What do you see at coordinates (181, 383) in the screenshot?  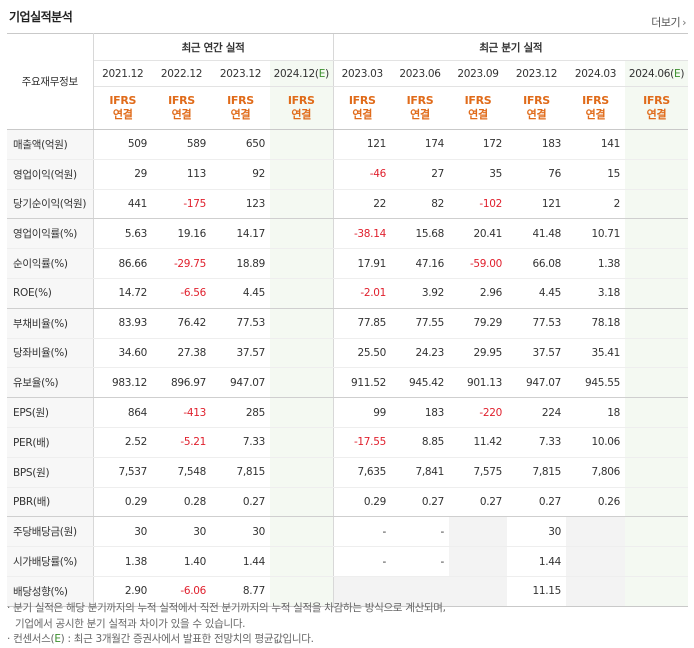 I see `table-cell: 896.97` at bounding box center [181, 383].